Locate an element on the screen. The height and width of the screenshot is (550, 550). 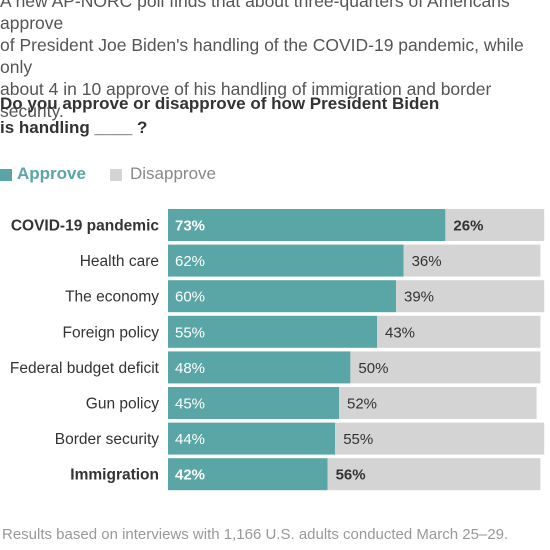
category-label: Health care is located at coordinates (119, 261).